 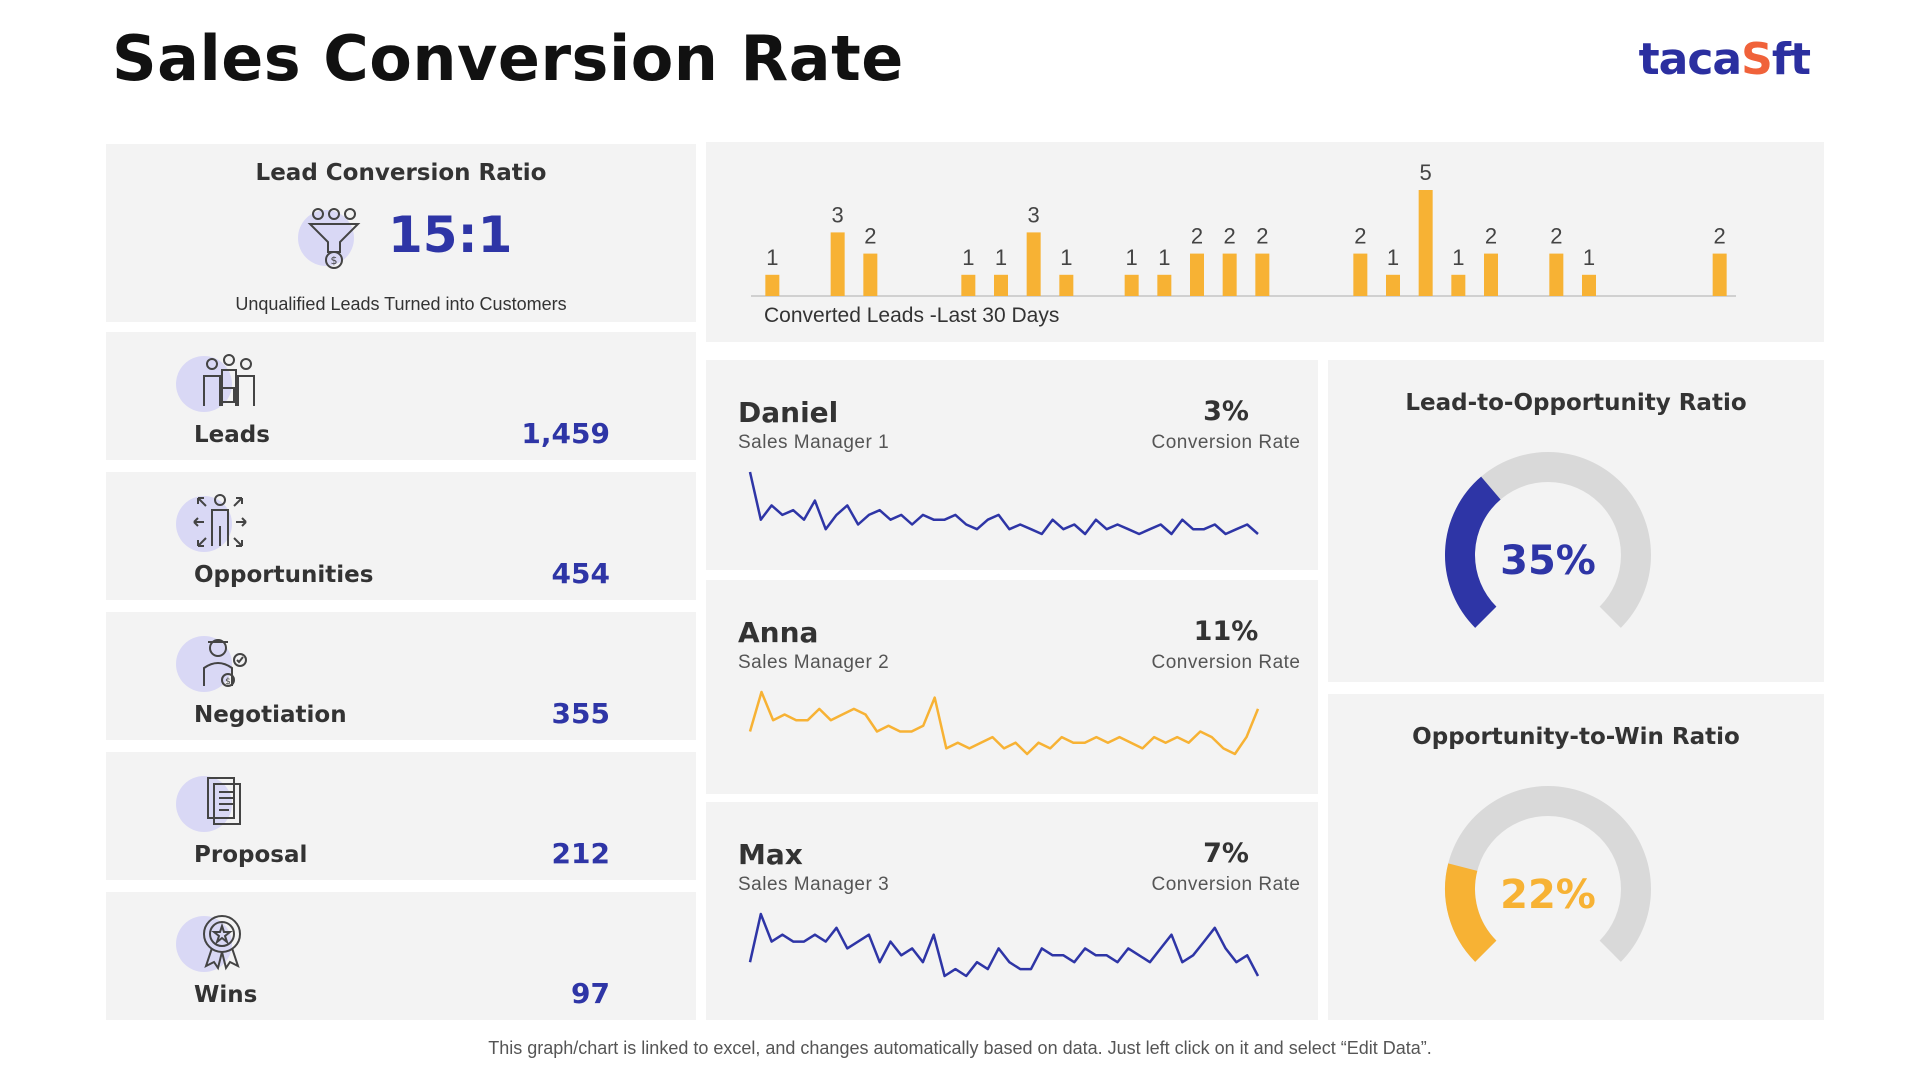 I want to click on metric-value: 97, so click(x=590, y=993).